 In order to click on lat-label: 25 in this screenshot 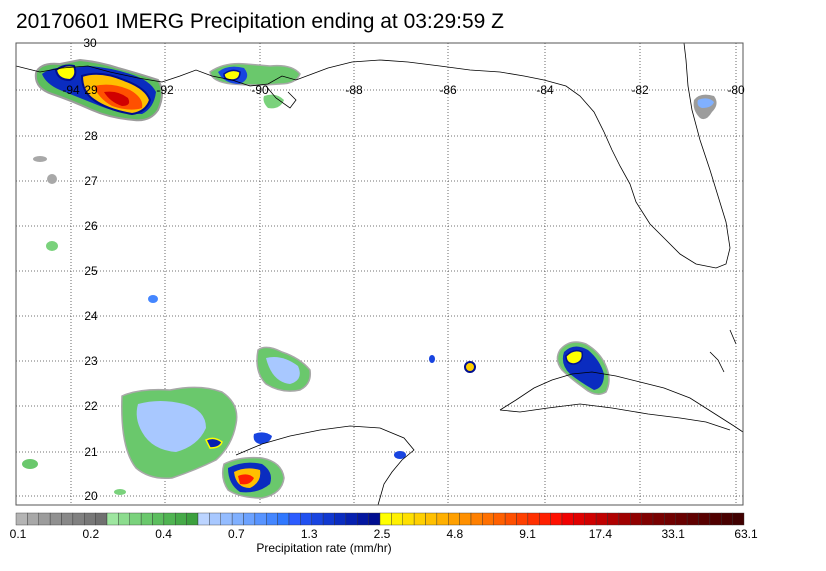, I will do `click(91, 271)`.